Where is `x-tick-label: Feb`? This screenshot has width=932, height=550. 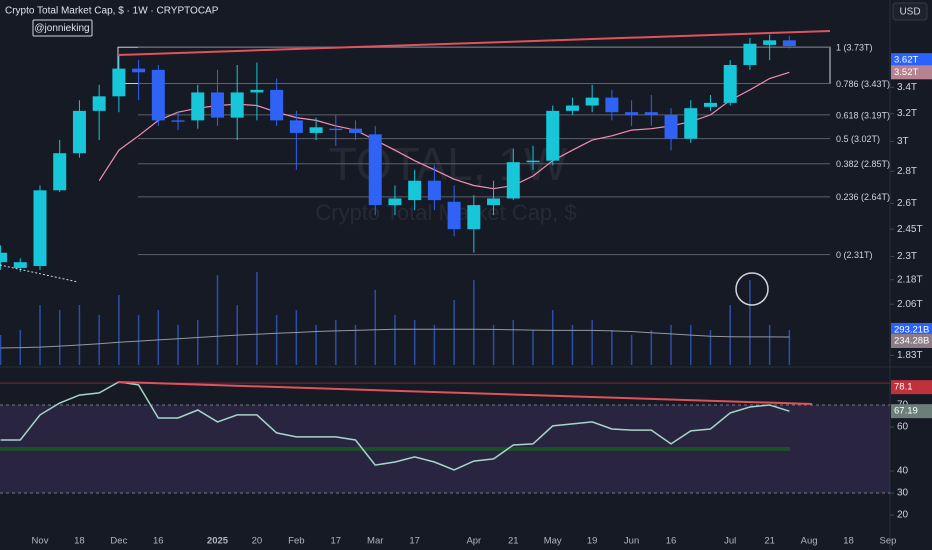
x-tick-label: Feb is located at coordinates (296, 541).